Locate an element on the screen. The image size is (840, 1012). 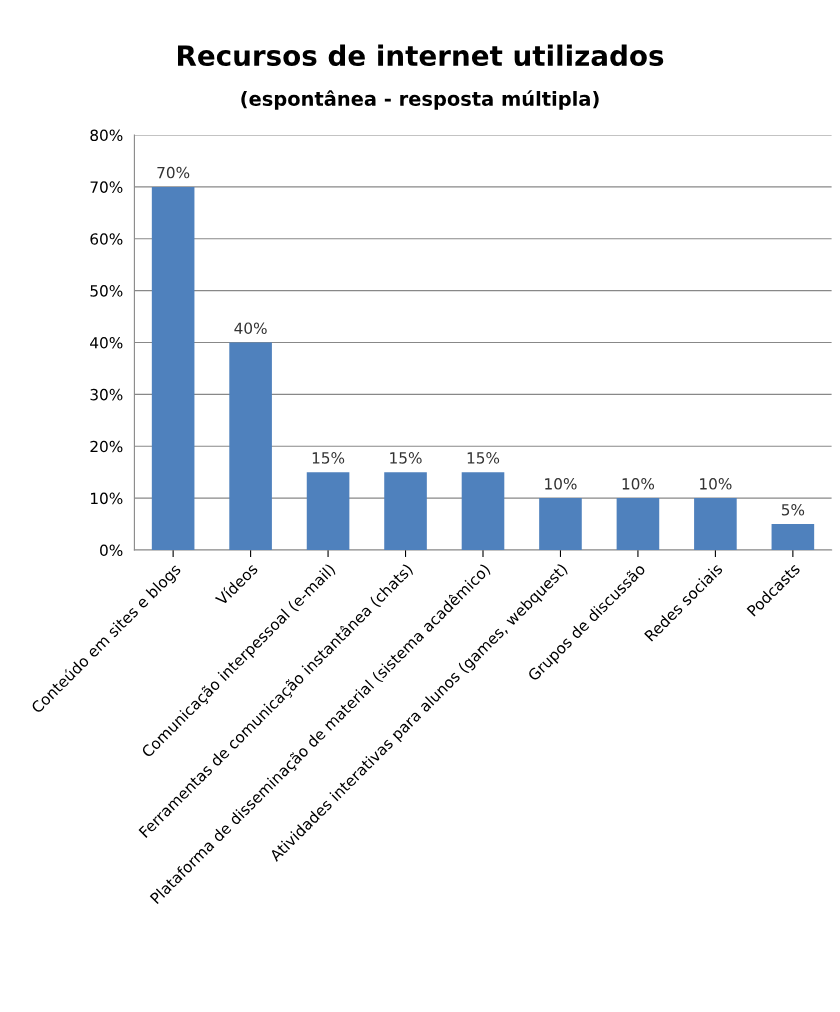
y-tick-label: 60% is located at coordinates (106, 239).